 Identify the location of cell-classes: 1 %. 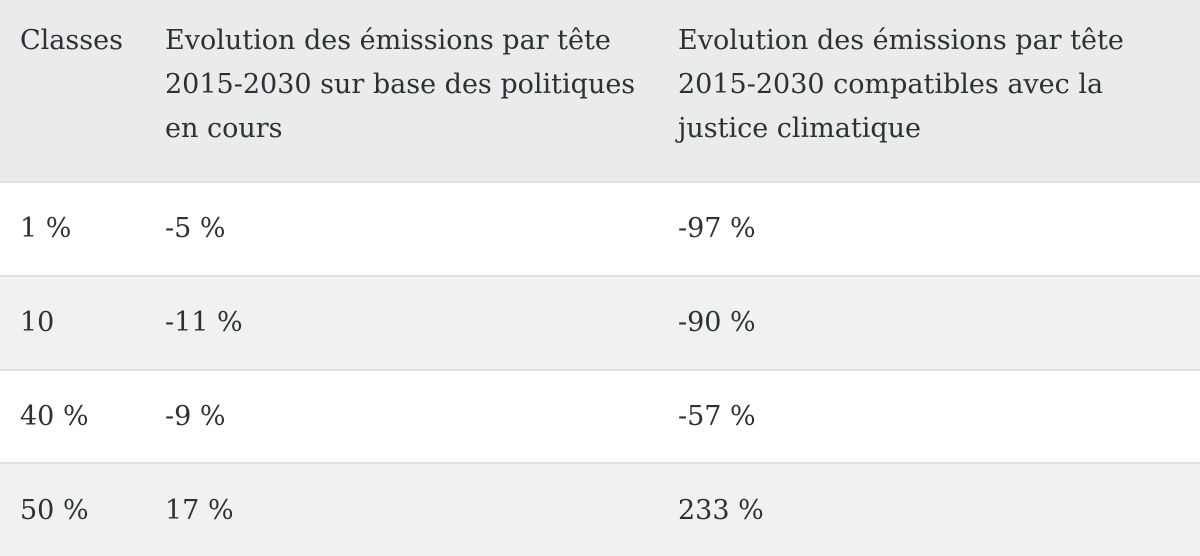
(46, 229).